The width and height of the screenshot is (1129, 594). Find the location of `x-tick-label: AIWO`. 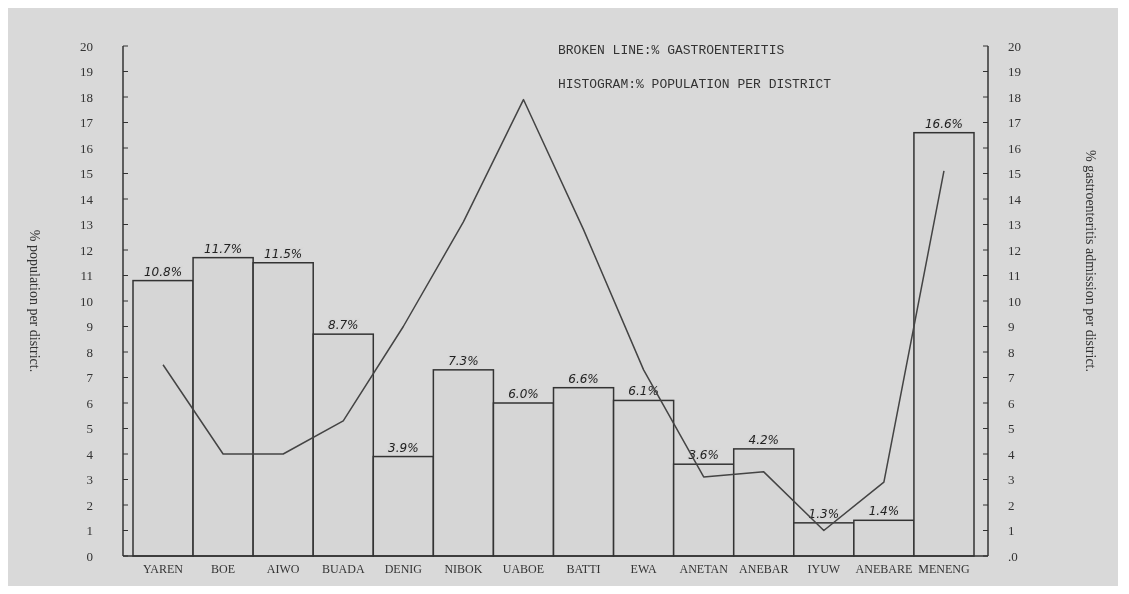

x-tick-label: AIWO is located at coordinates (283, 569).